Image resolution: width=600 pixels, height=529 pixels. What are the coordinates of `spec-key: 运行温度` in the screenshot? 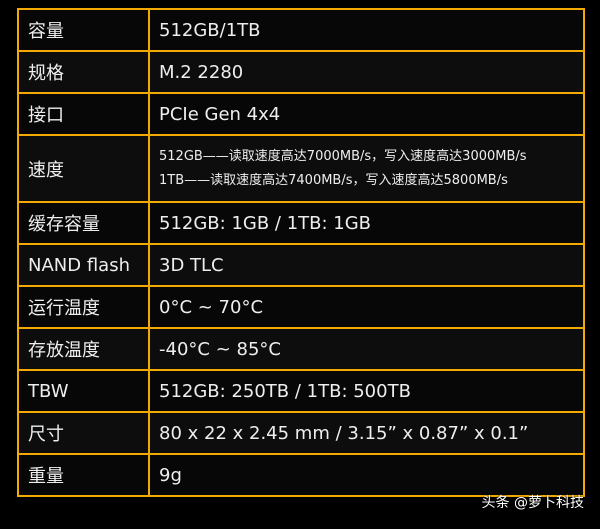 It's located at (83, 307).